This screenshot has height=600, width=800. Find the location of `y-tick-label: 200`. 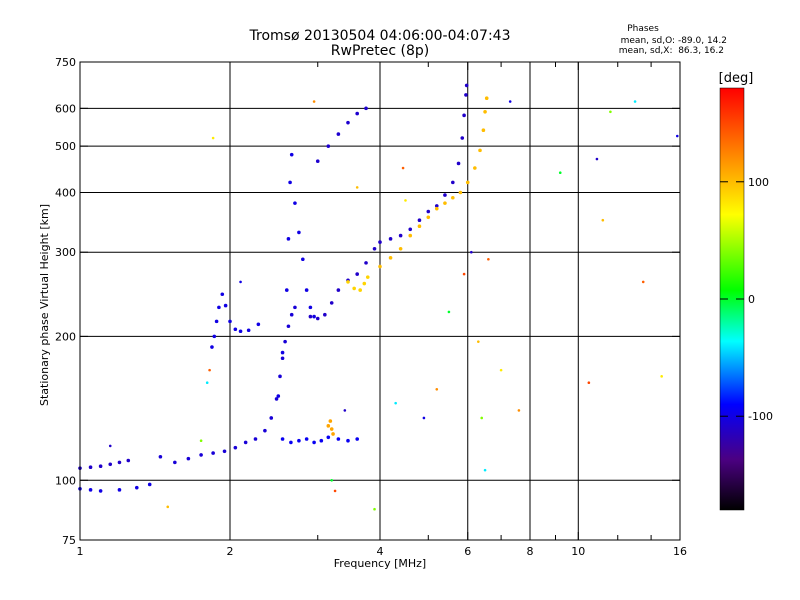

y-tick-label: 200 is located at coordinates (65, 336).